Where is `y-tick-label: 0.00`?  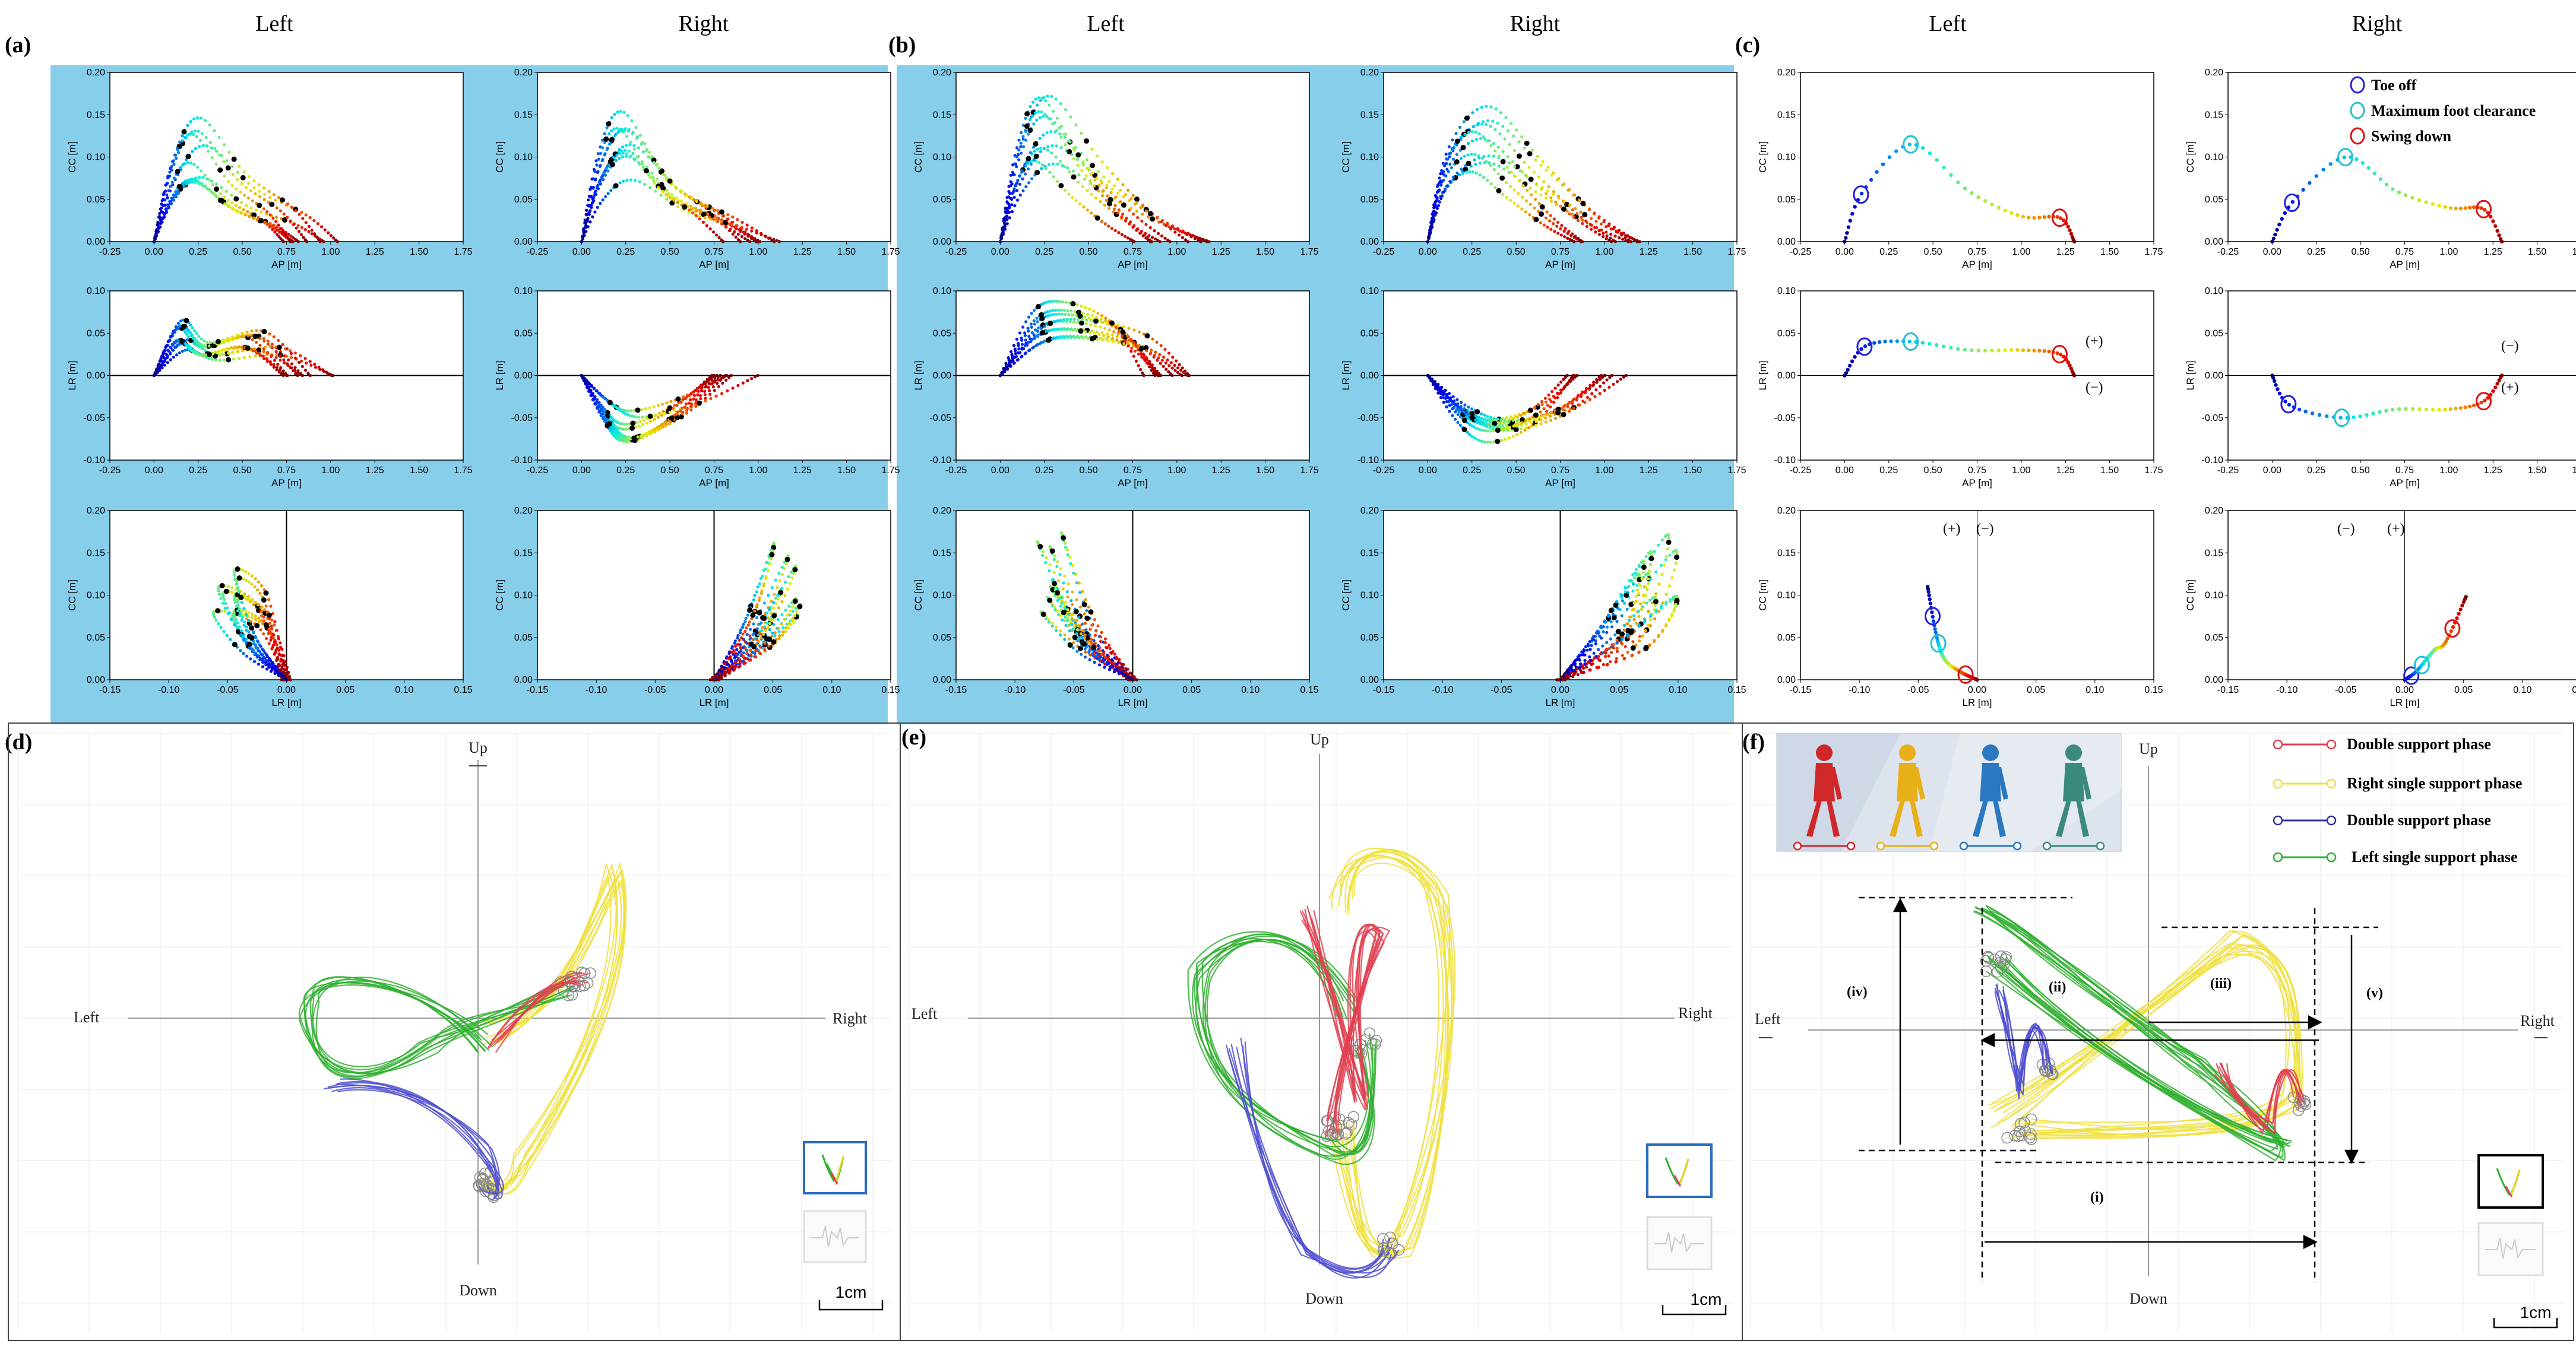
y-tick-label: 0.00 is located at coordinates (523, 242).